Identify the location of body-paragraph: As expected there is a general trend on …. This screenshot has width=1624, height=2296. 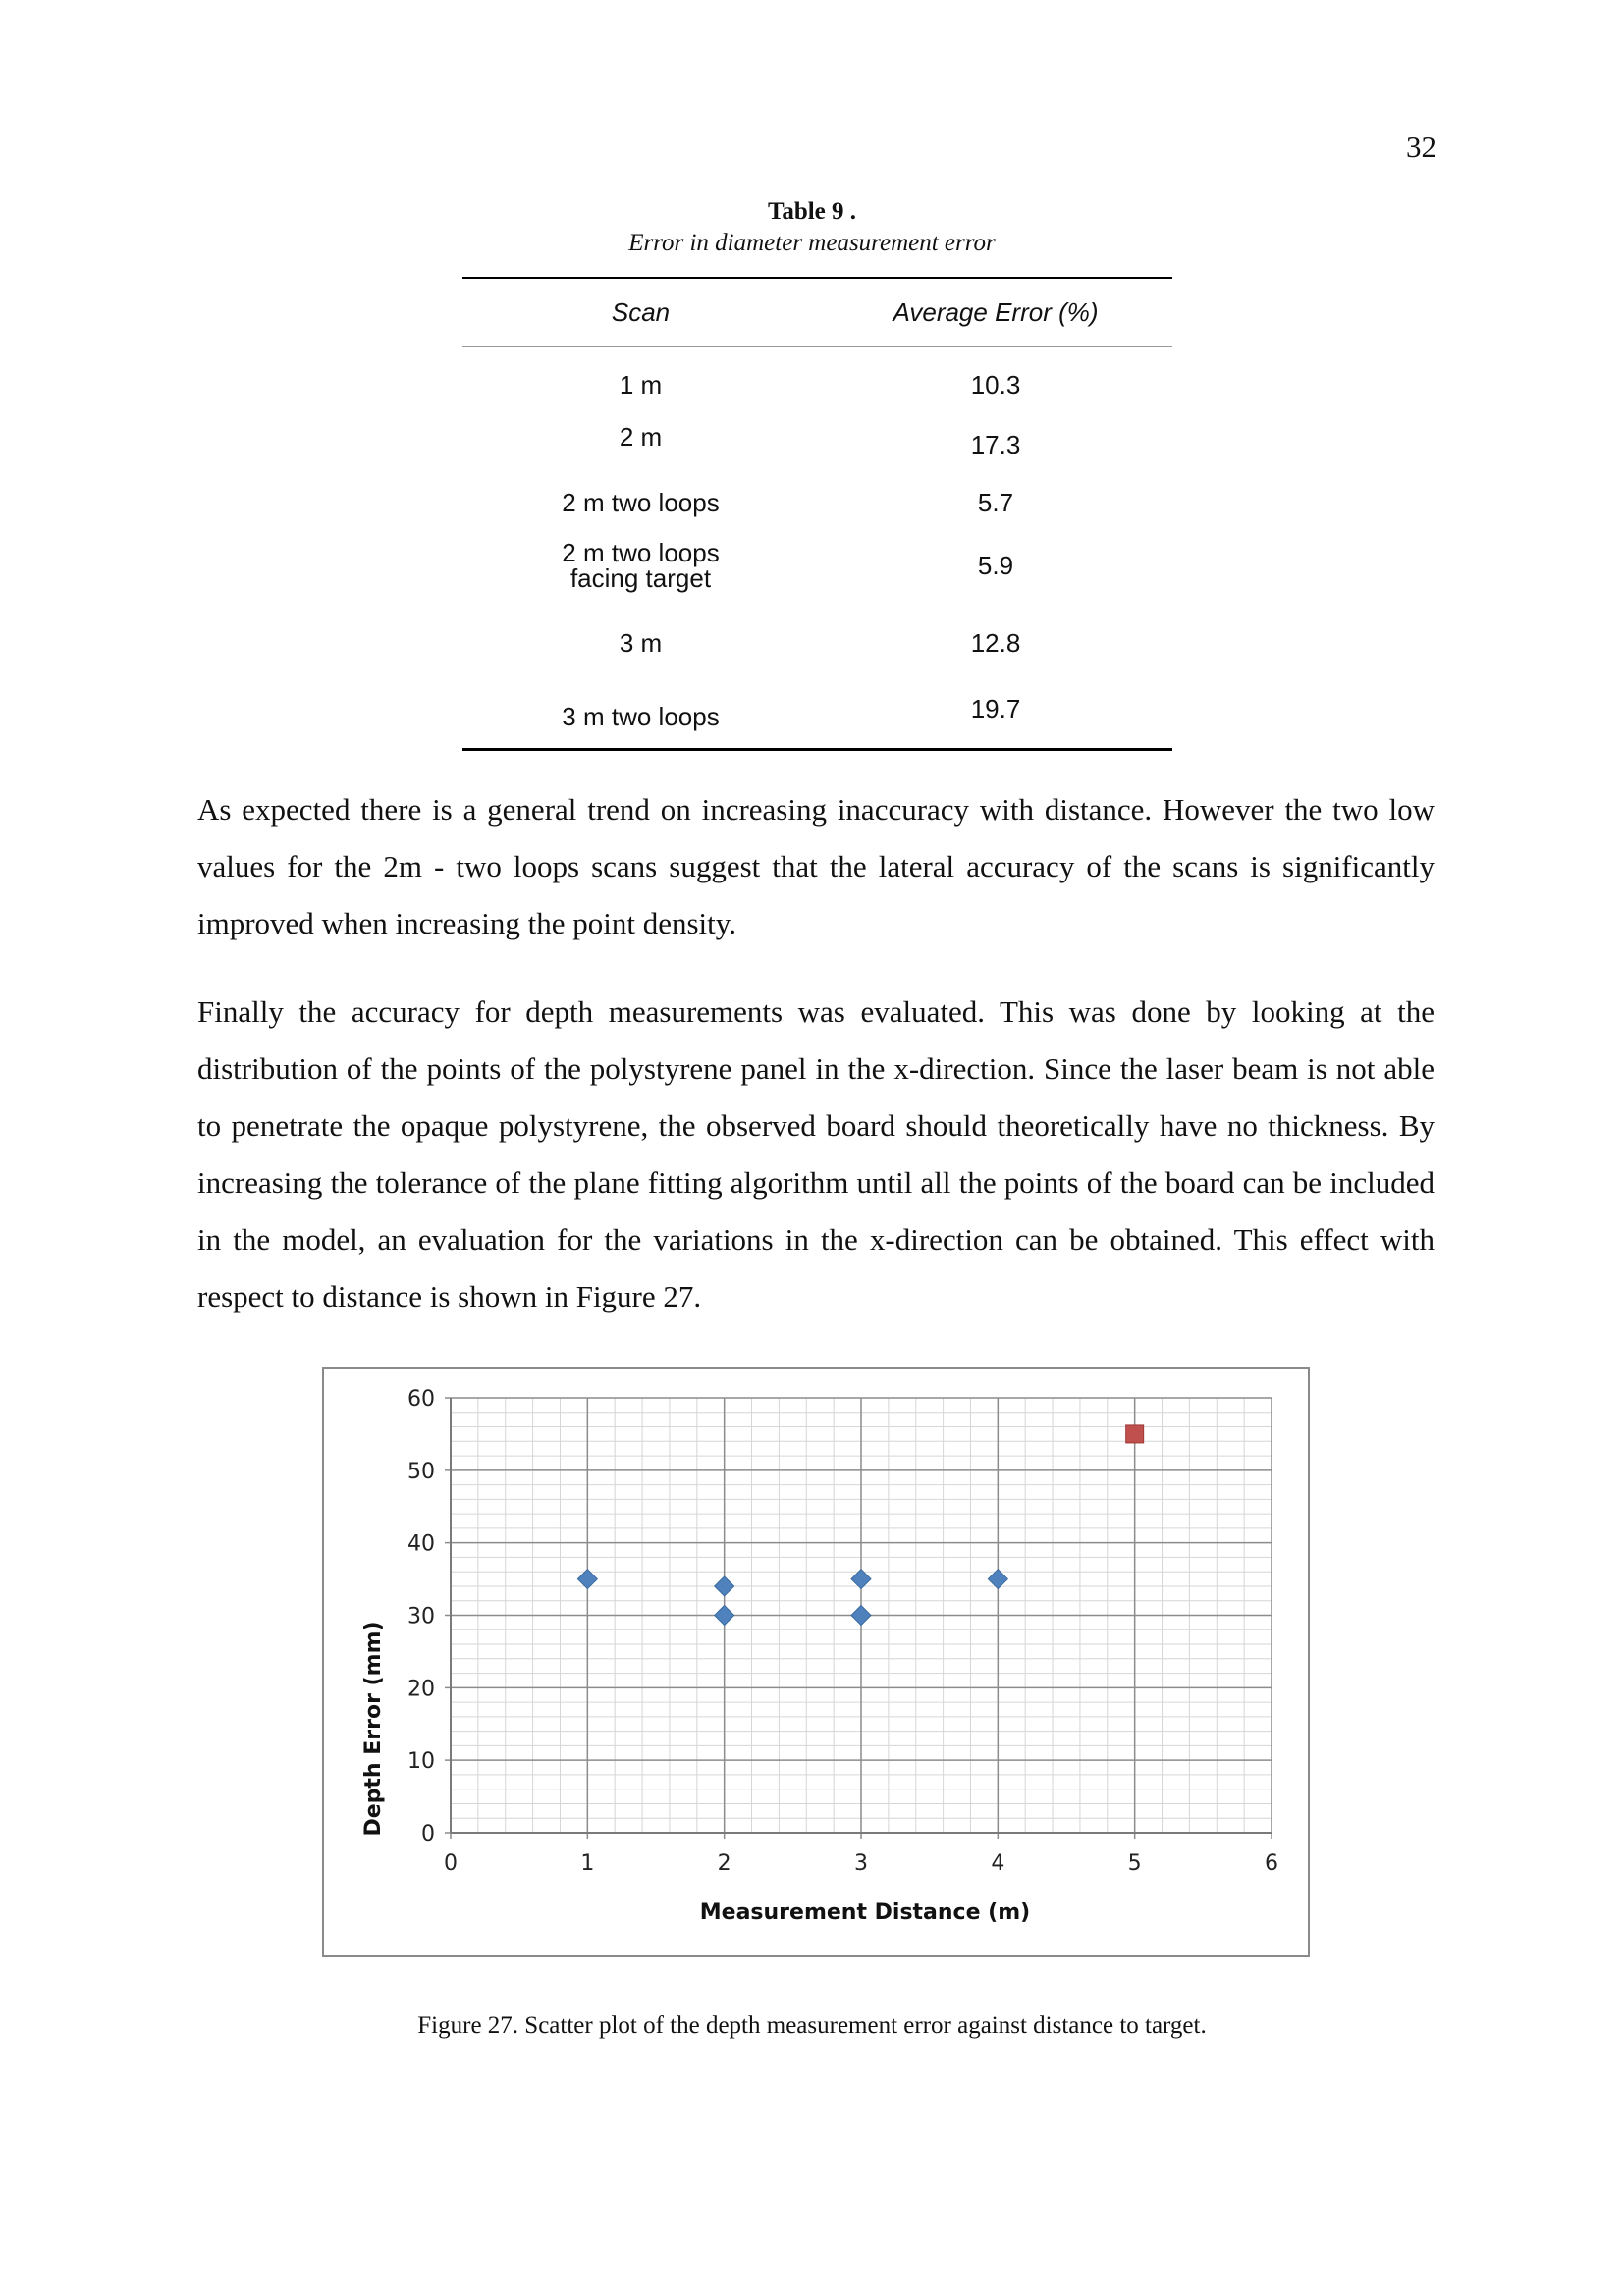
(816, 866).